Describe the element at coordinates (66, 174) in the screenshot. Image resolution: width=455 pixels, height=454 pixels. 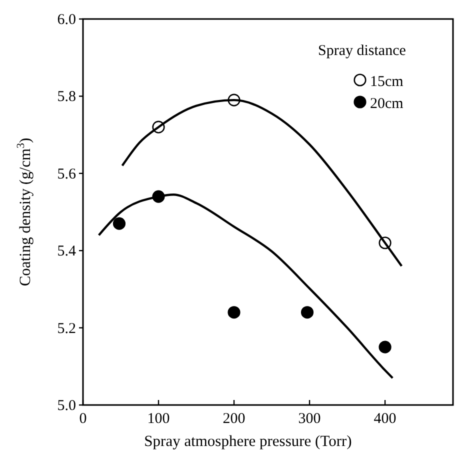
I see `y-tick-label: 5.6` at that location.